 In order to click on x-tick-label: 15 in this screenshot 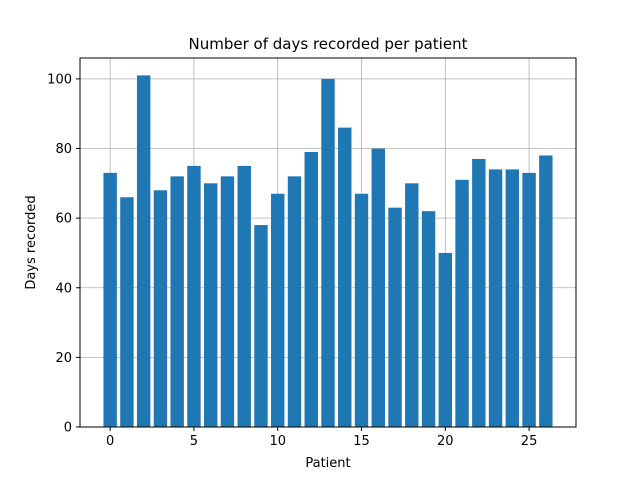, I will do `click(361, 441)`.